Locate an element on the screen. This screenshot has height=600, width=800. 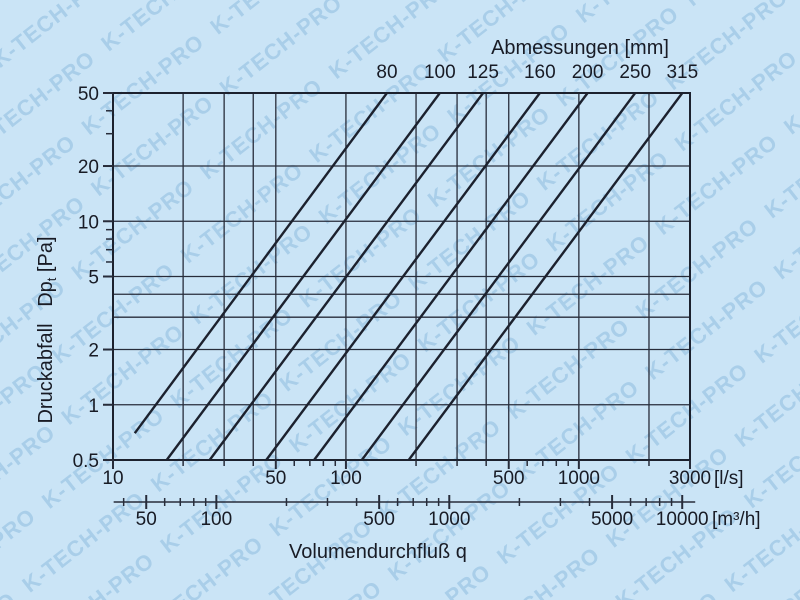
m3h-tick-label: 100 is located at coordinates (216, 519).